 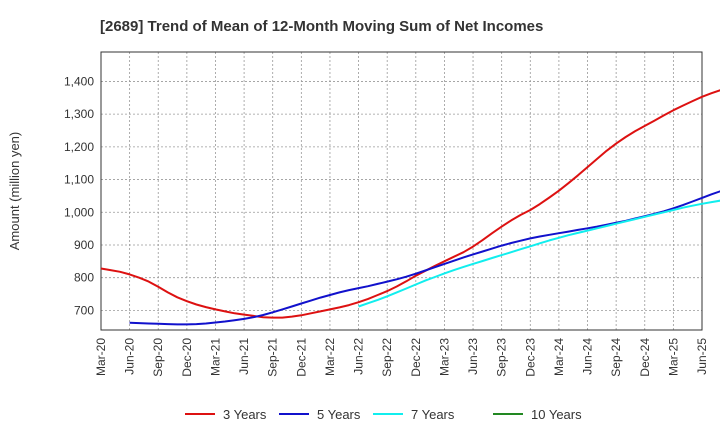 What do you see at coordinates (559, 357) in the screenshot?
I see `x-tick-label: Mar-24` at bounding box center [559, 357].